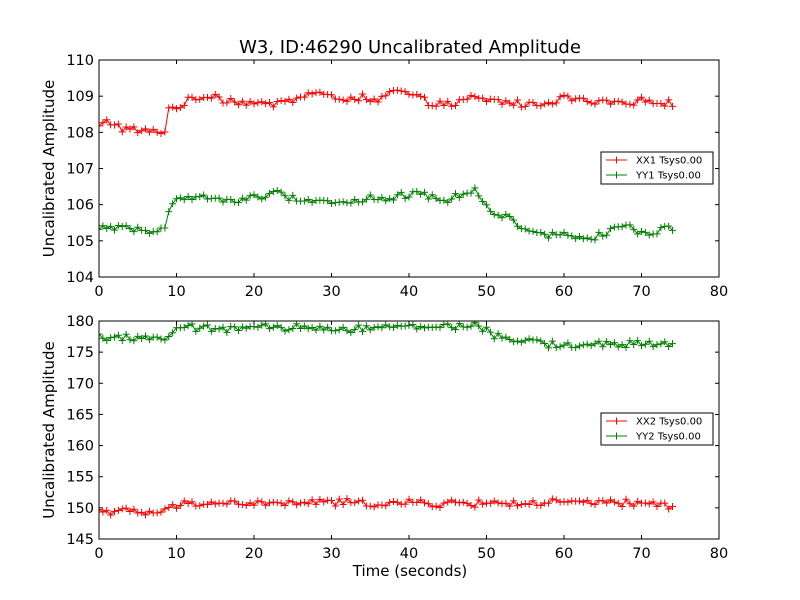  What do you see at coordinates (80, 478) in the screenshot?
I see `y-tick-label: 155` at bounding box center [80, 478].